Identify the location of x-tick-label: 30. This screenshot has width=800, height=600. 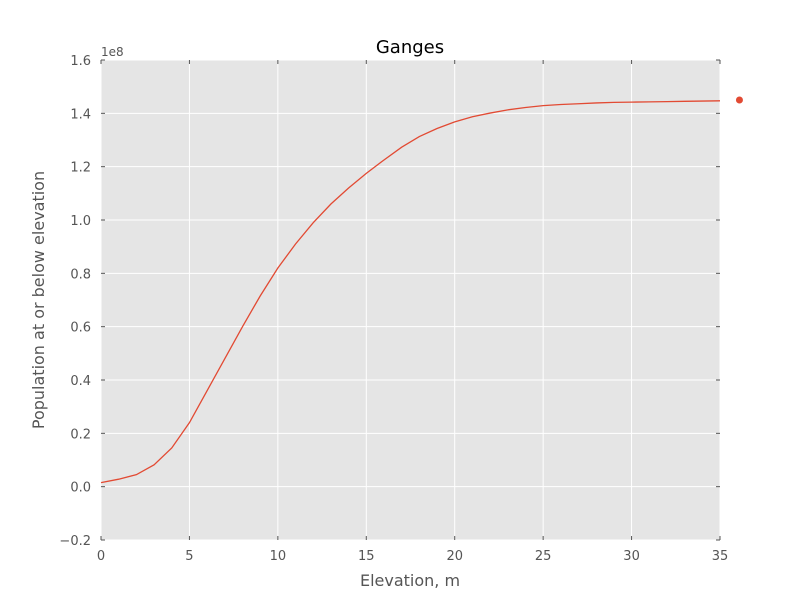
(631, 556).